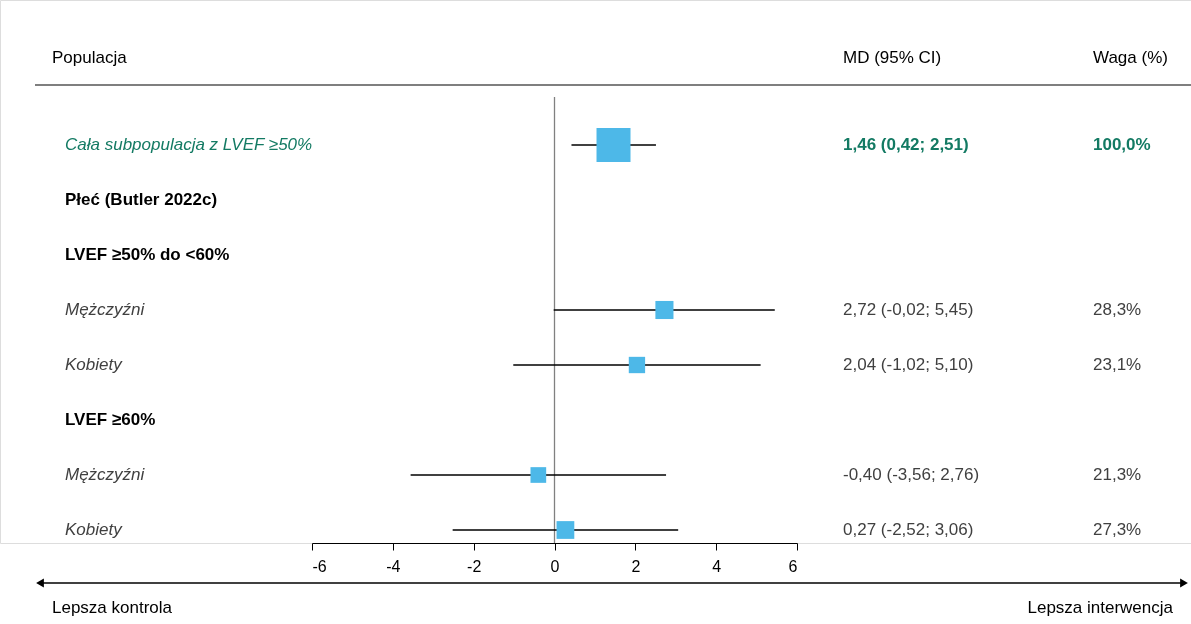 This screenshot has height=624, width=1191. Describe the element at coordinates (717, 566) in the screenshot. I see `x-tick-label: 4` at that location.